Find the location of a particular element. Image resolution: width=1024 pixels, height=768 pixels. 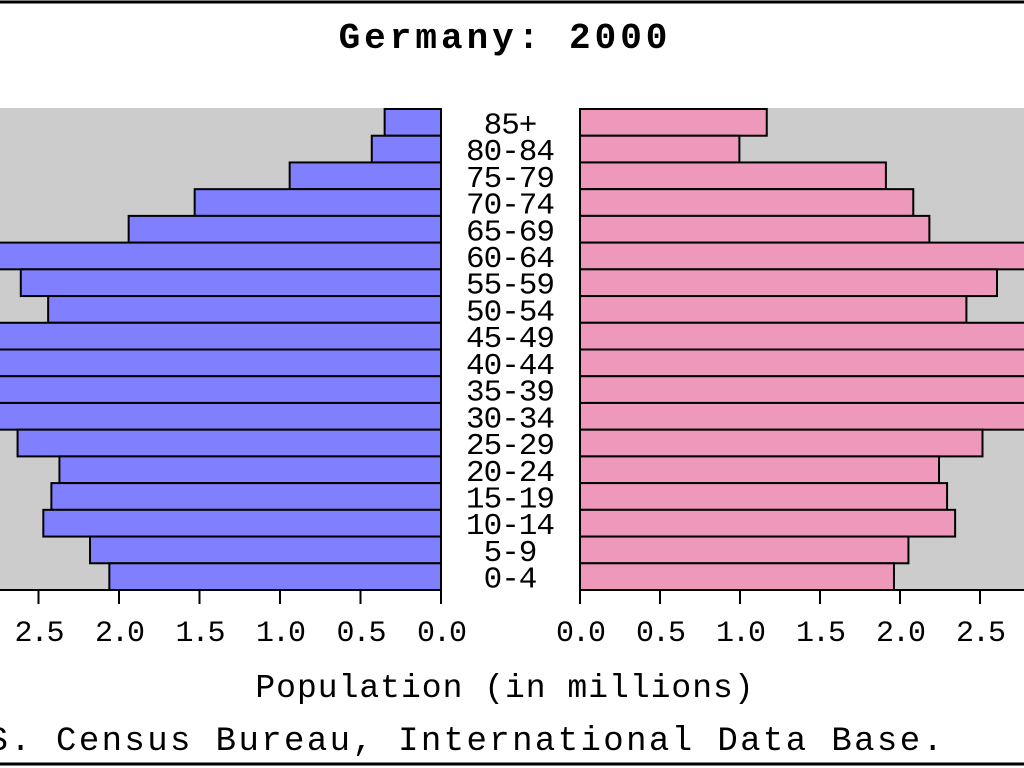

bar-female-85+ is located at coordinates (673, 122).